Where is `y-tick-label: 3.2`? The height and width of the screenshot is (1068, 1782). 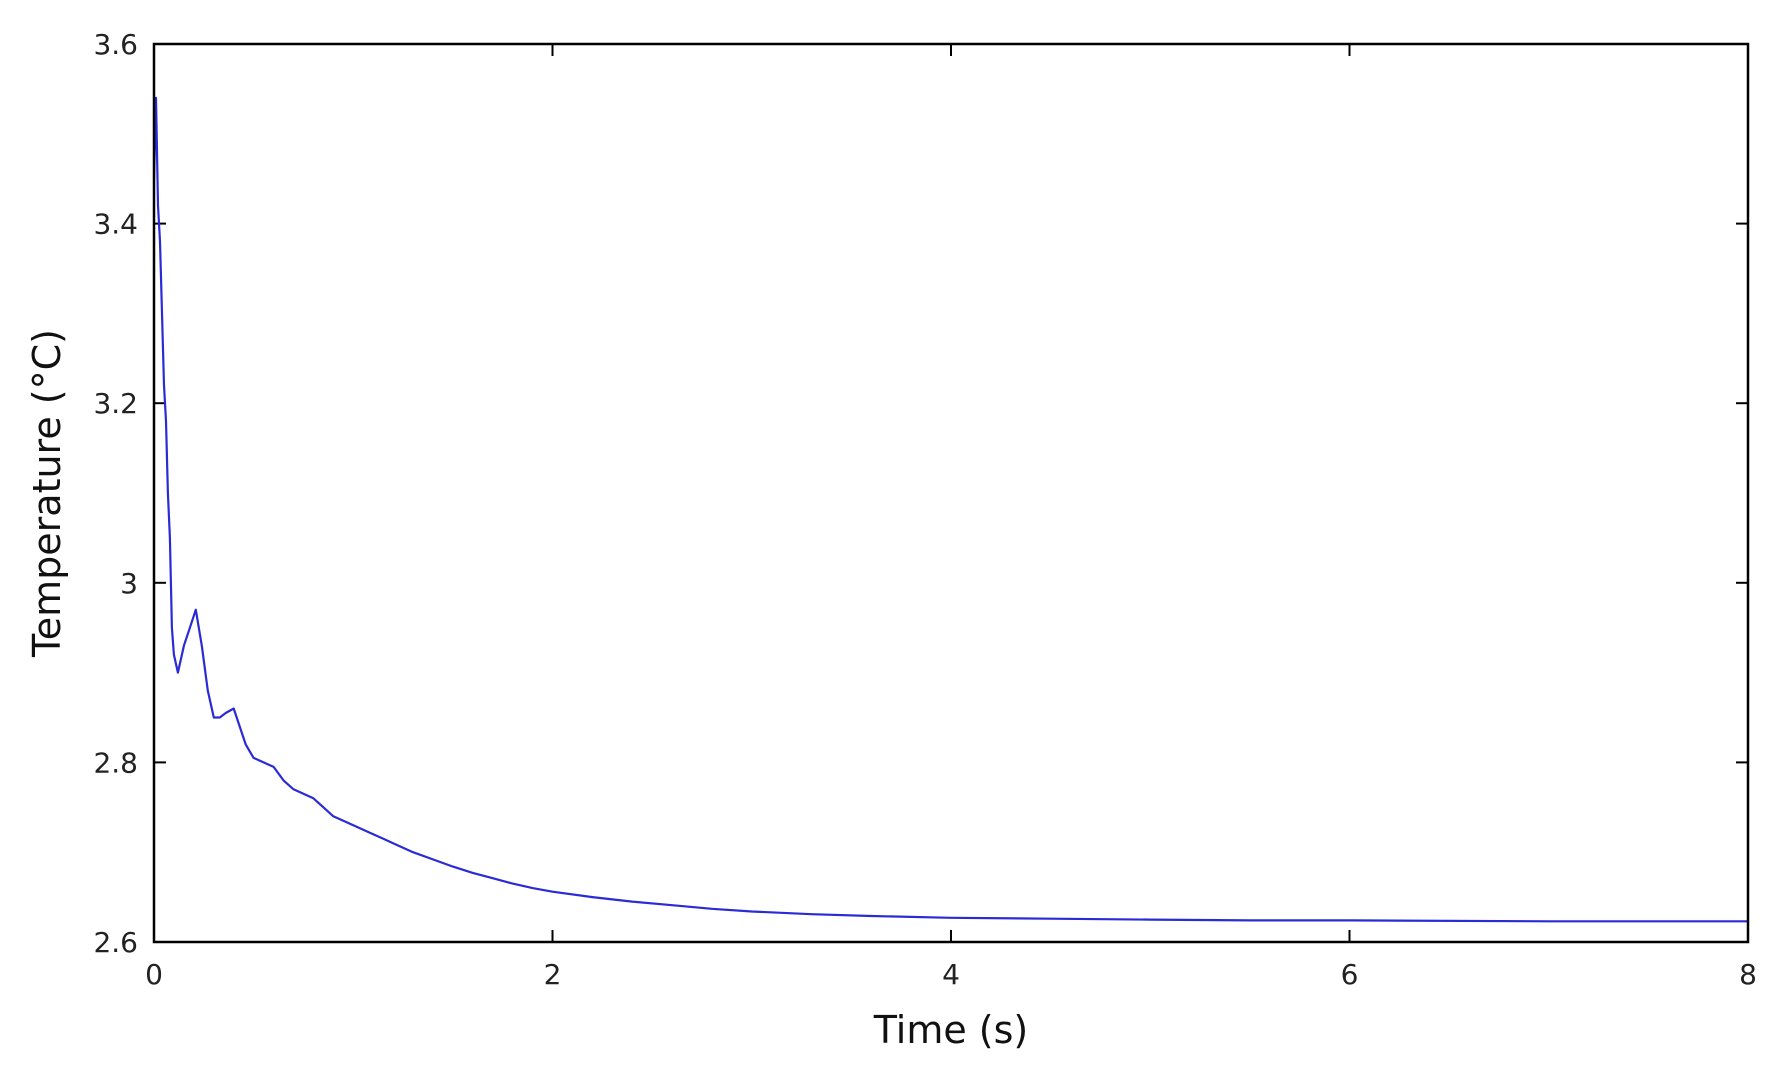 y-tick-label: 3.2 is located at coordinates (115, 403).